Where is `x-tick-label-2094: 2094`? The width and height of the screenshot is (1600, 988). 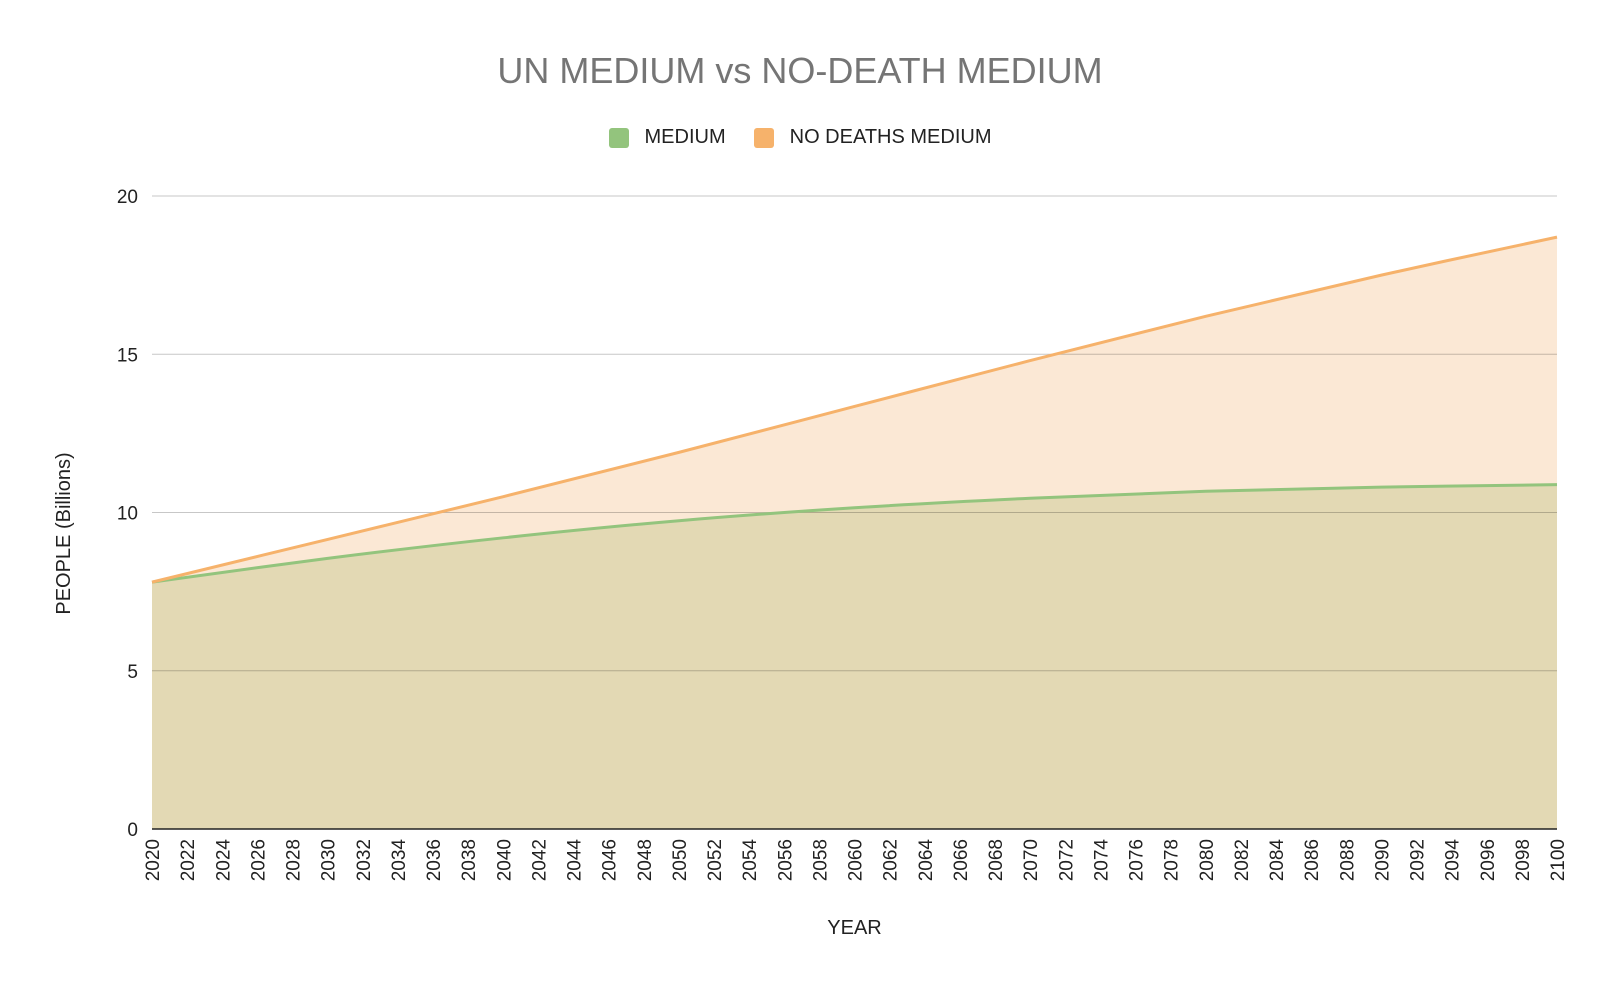 x-tick-label-2094: 2094 is located at coordinates (1453, 860).